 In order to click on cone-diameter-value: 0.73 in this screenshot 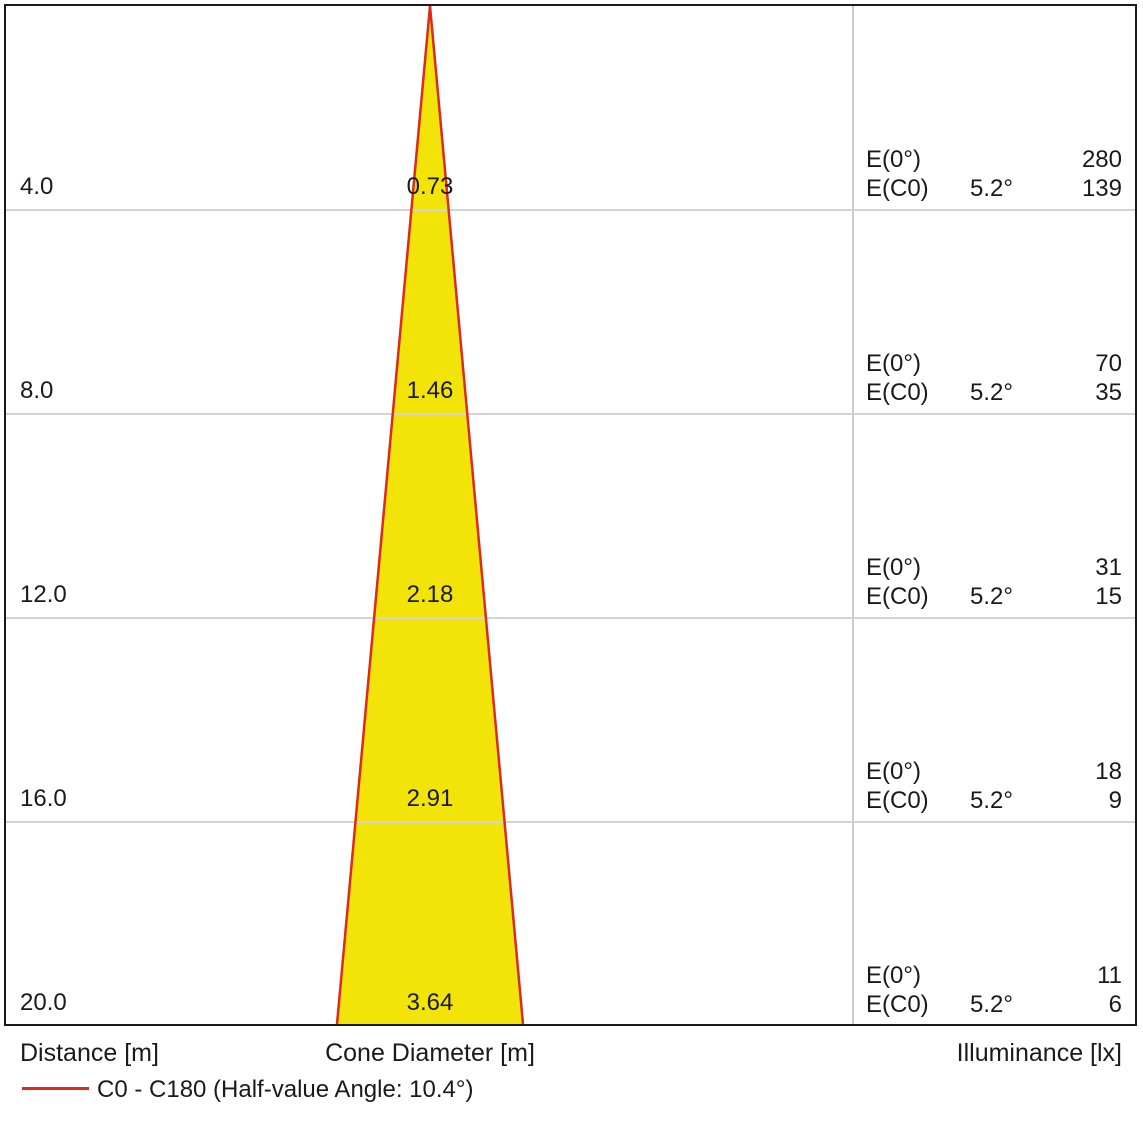, I will do `click(430, 186)`.